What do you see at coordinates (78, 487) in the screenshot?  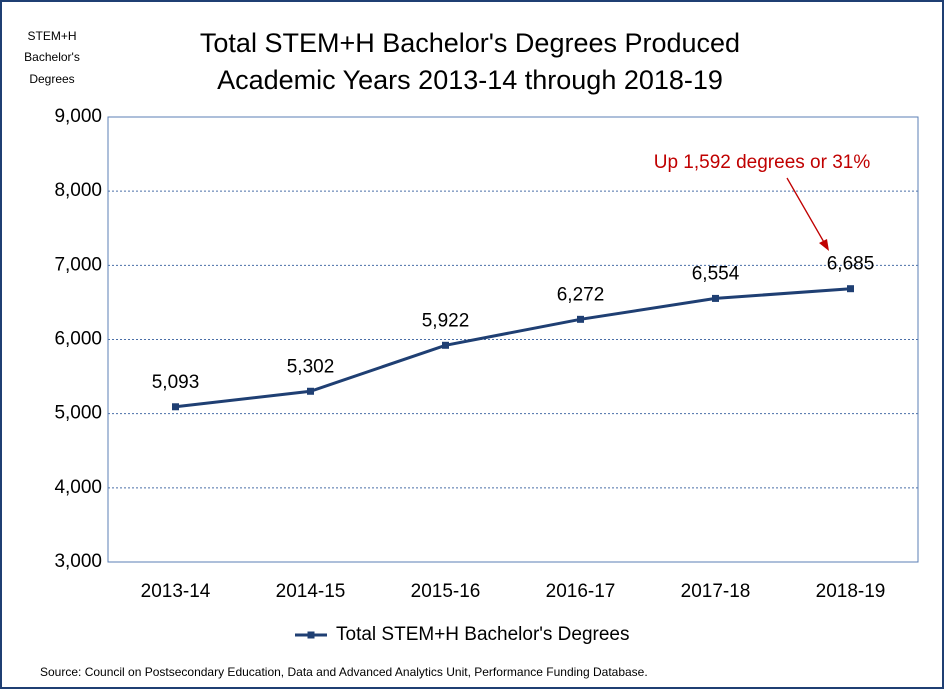 I see `y-tick-label: 4,000` at bounding box center [78, 487].